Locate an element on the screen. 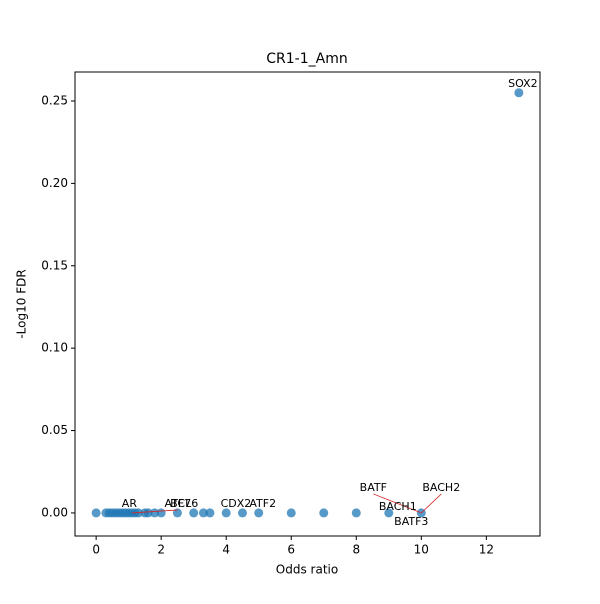 The width and height of the screenshot is (600, 604). annotation: BACH1 is located at coordinates (398, 506).